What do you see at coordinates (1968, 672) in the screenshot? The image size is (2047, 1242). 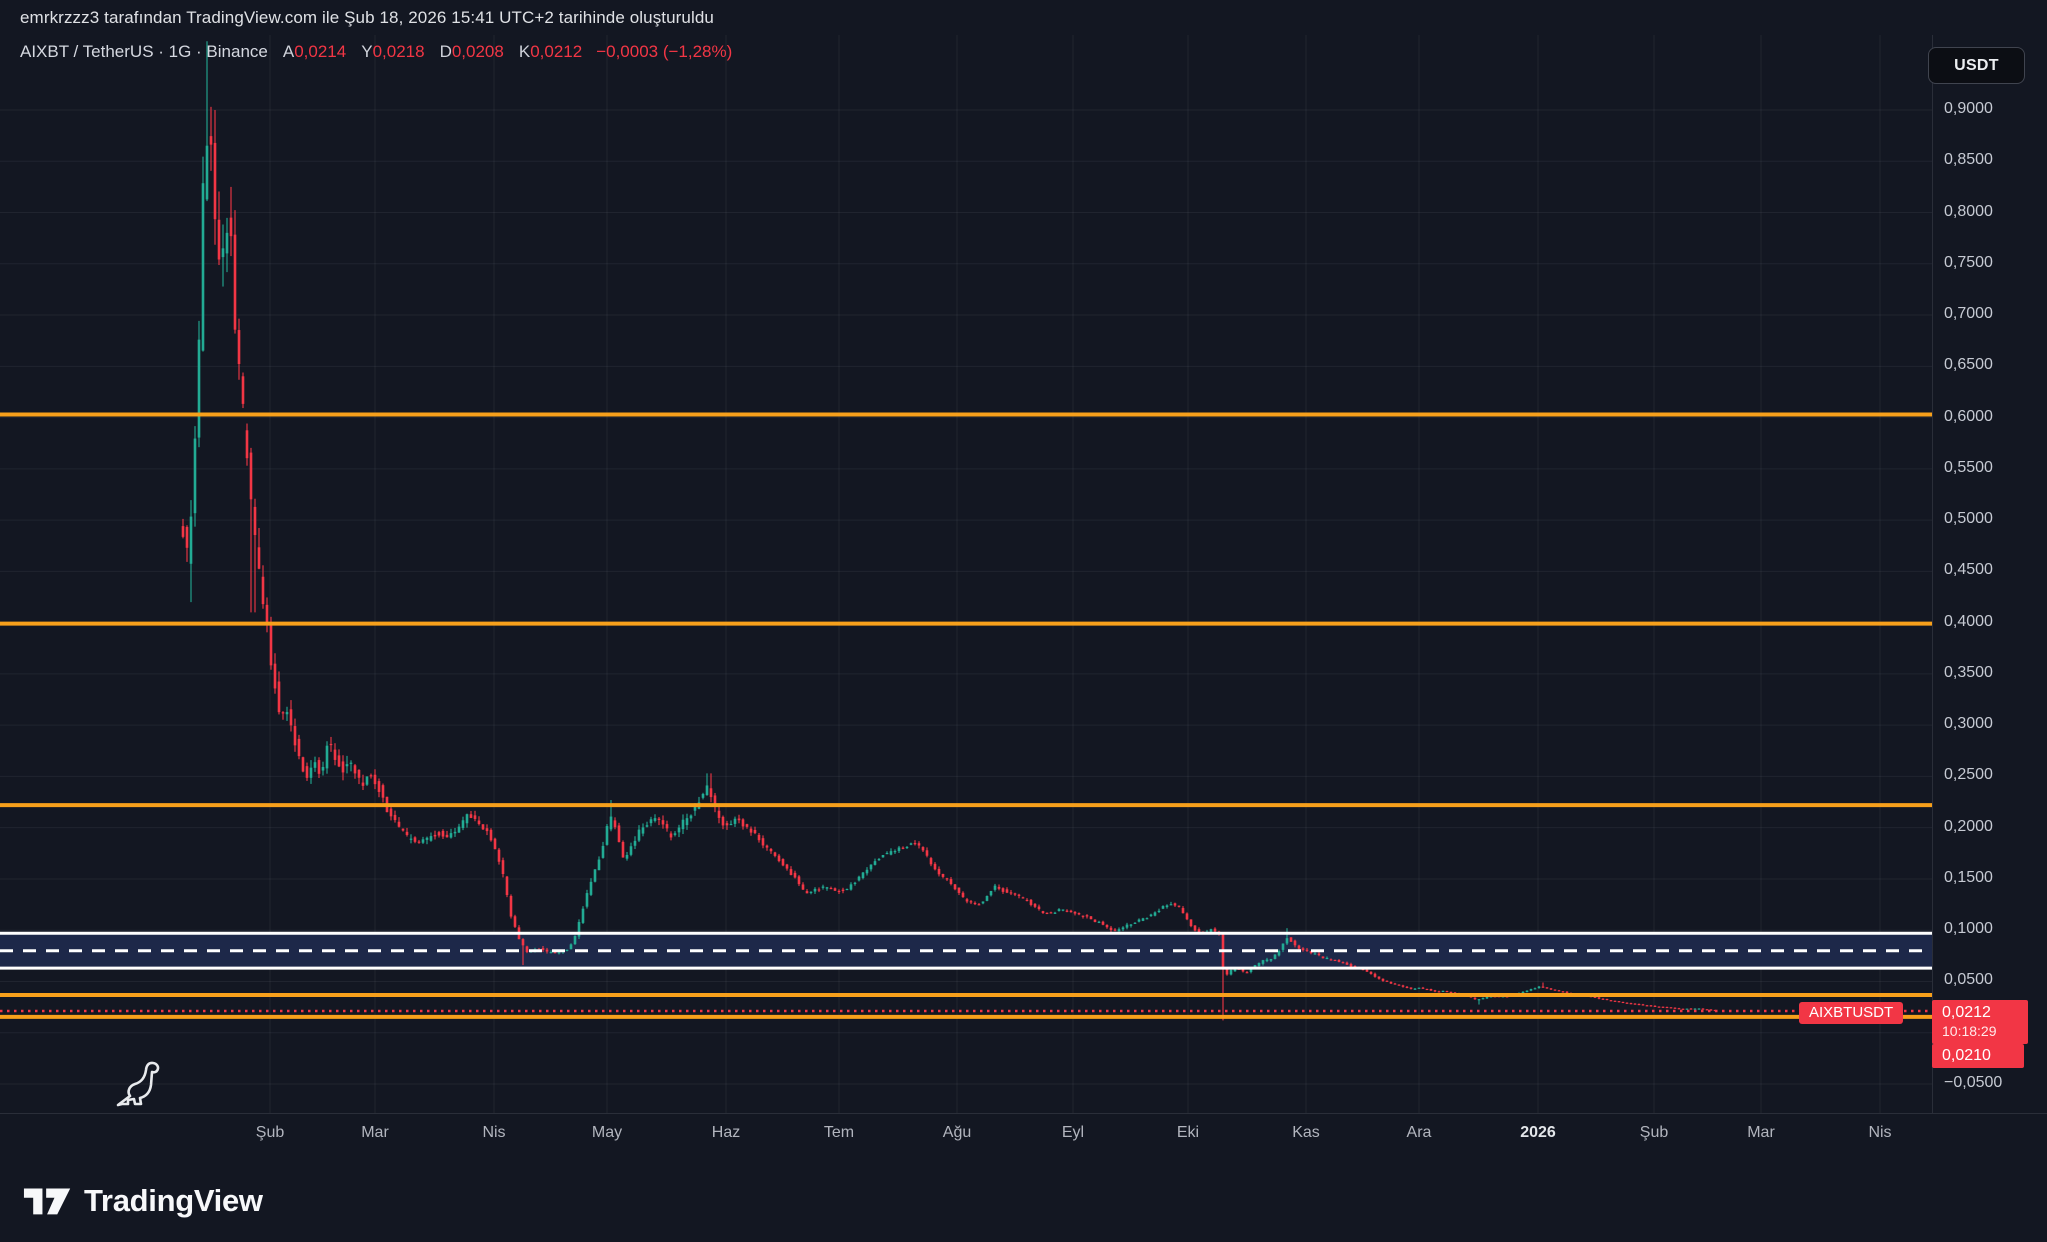 I see `price-tick-label: 0,3500` at bounding box center [1968, 672].